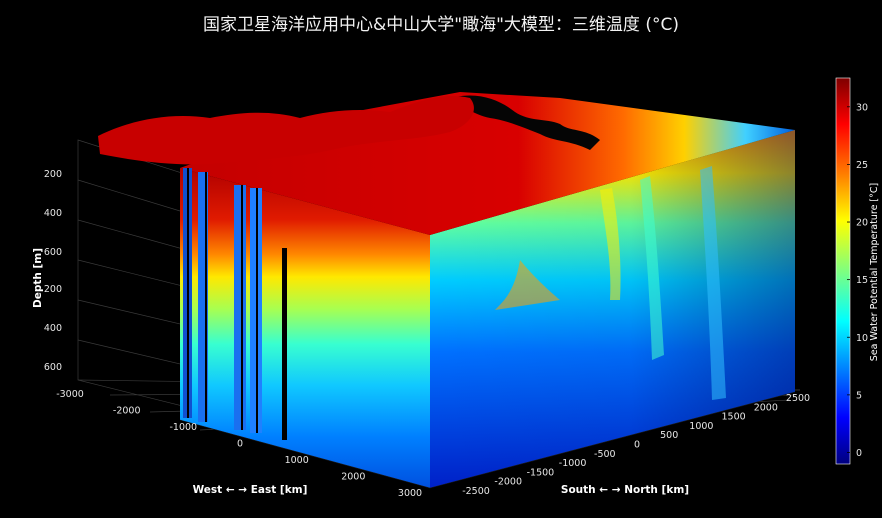 This screenshot has width=882, height=518. I want to click on box-edges, so click(487, 440).